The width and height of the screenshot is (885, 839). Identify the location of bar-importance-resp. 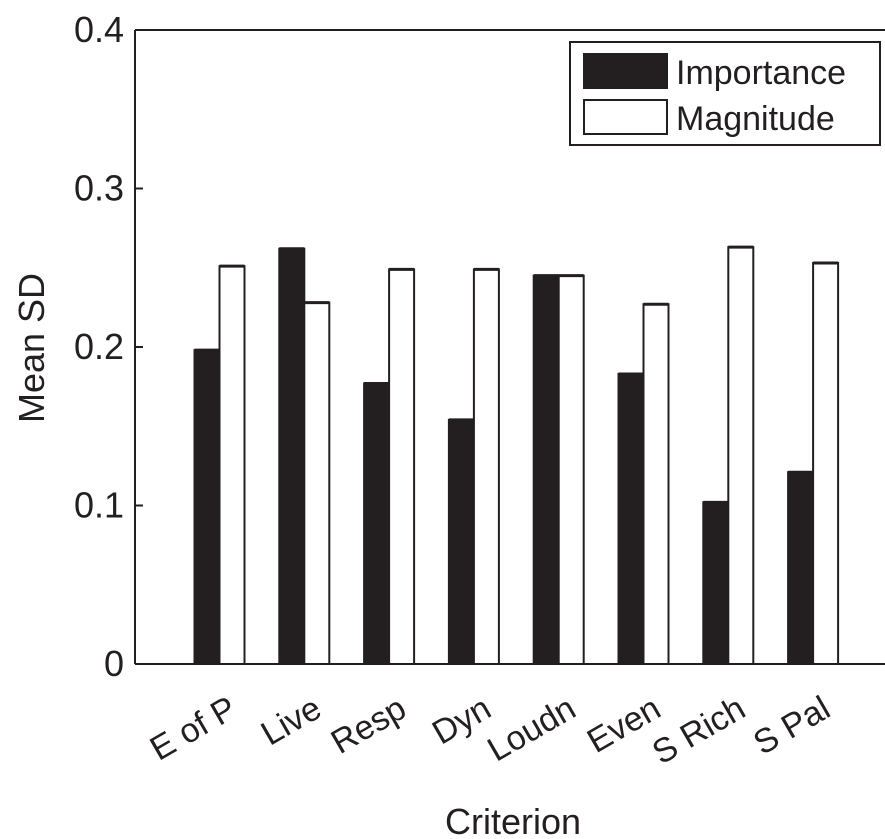
(377, 523).